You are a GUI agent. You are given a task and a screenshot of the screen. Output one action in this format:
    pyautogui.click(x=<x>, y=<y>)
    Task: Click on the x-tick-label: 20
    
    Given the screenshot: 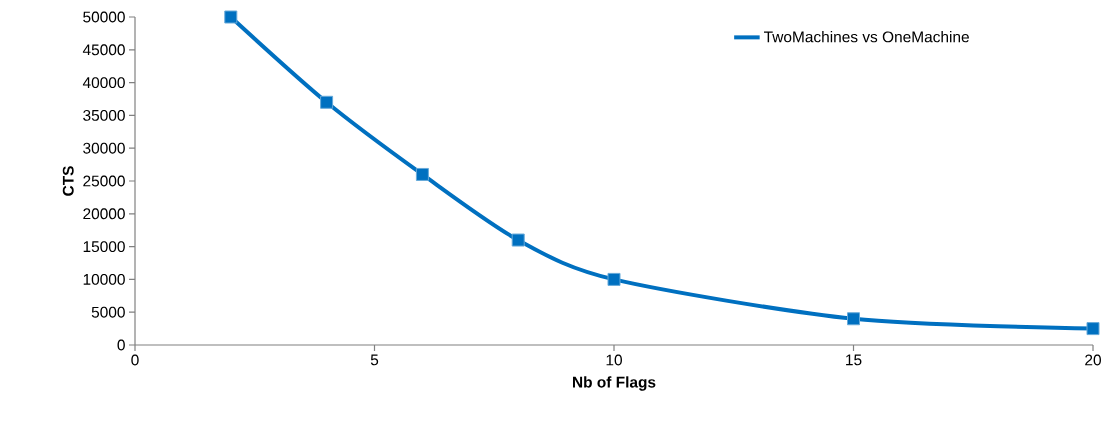 What is the action you would take?
    pyautogui.click(x=1093, y=360)
    